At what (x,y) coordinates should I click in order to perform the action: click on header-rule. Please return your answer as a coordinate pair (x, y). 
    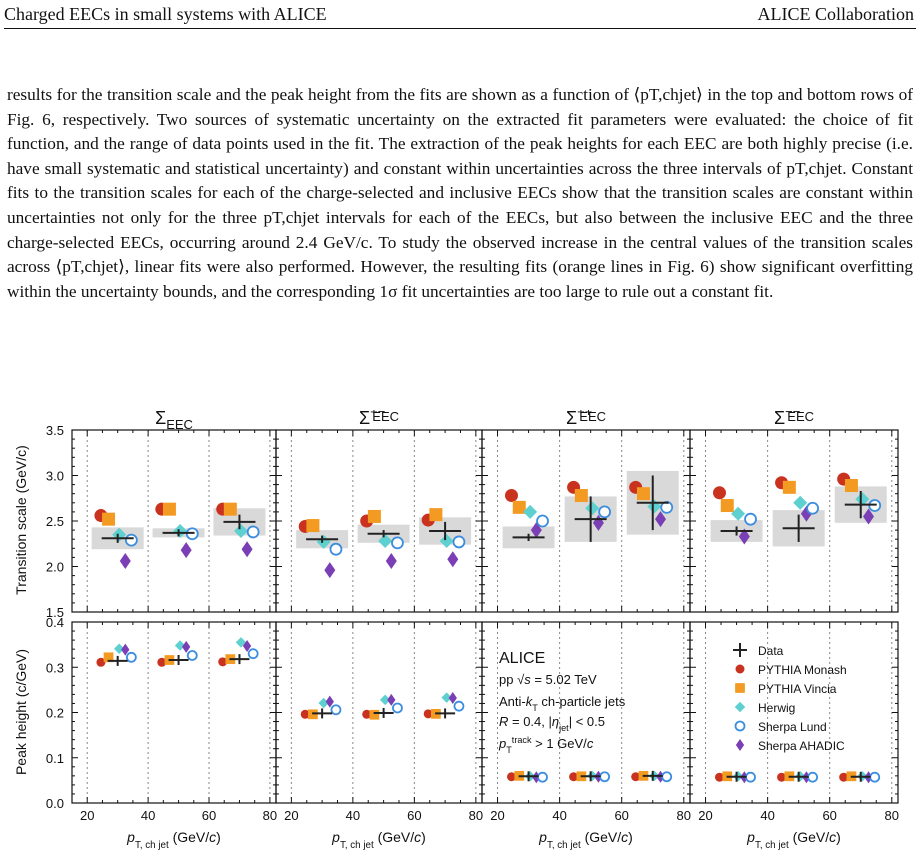
    Looking at the image, I should click on (460, 28).